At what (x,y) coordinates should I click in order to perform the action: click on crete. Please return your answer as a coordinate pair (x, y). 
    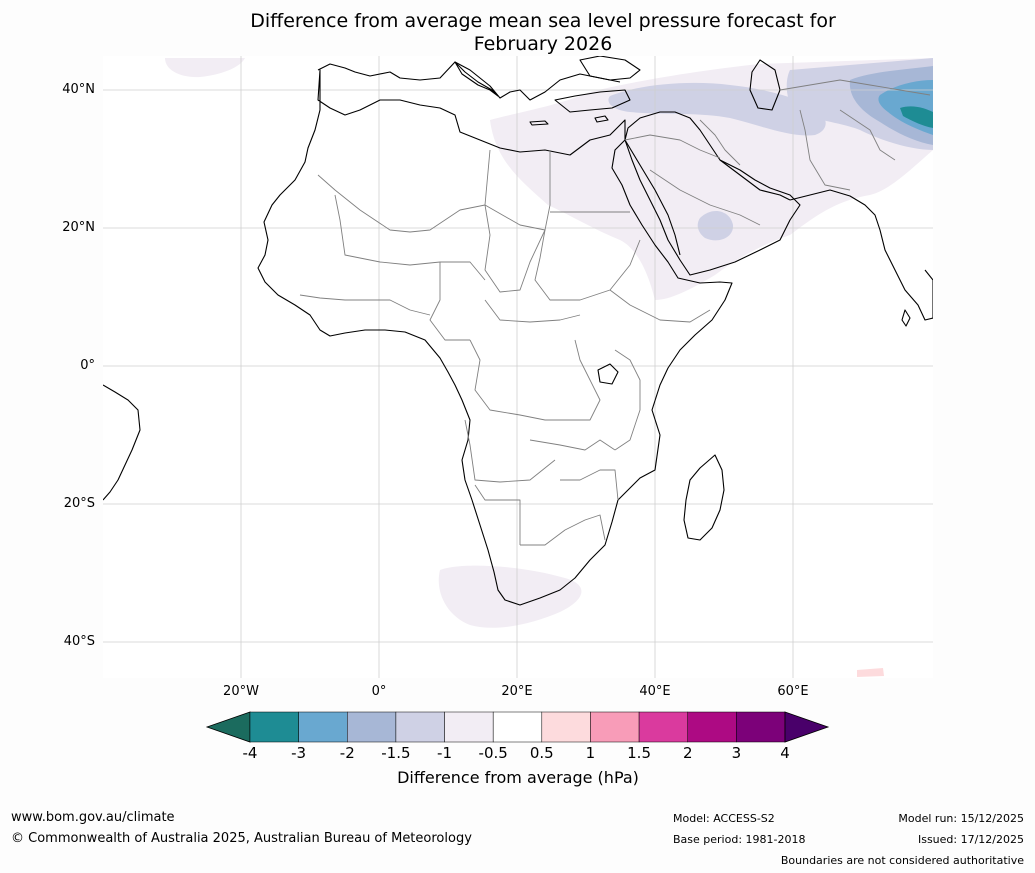
    Looking at the image, I should click on (539, 123).